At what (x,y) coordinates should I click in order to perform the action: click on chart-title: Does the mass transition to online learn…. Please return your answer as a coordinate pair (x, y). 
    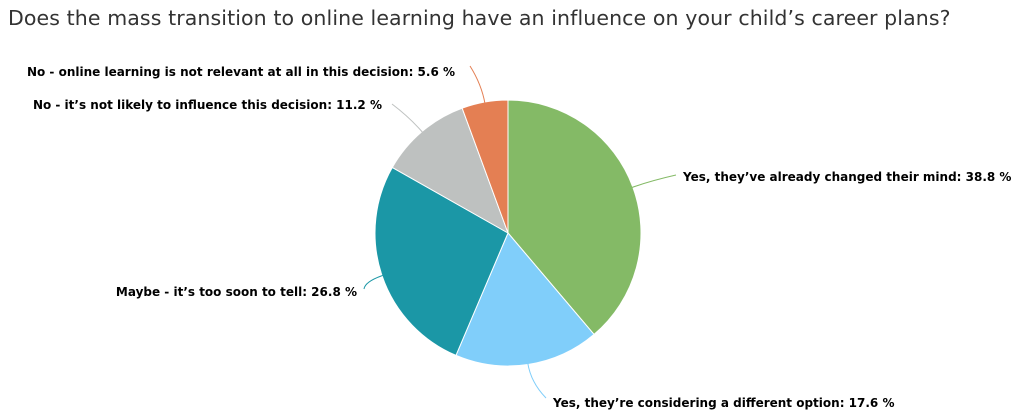
    Looking at the image, I should click on (479, 18).